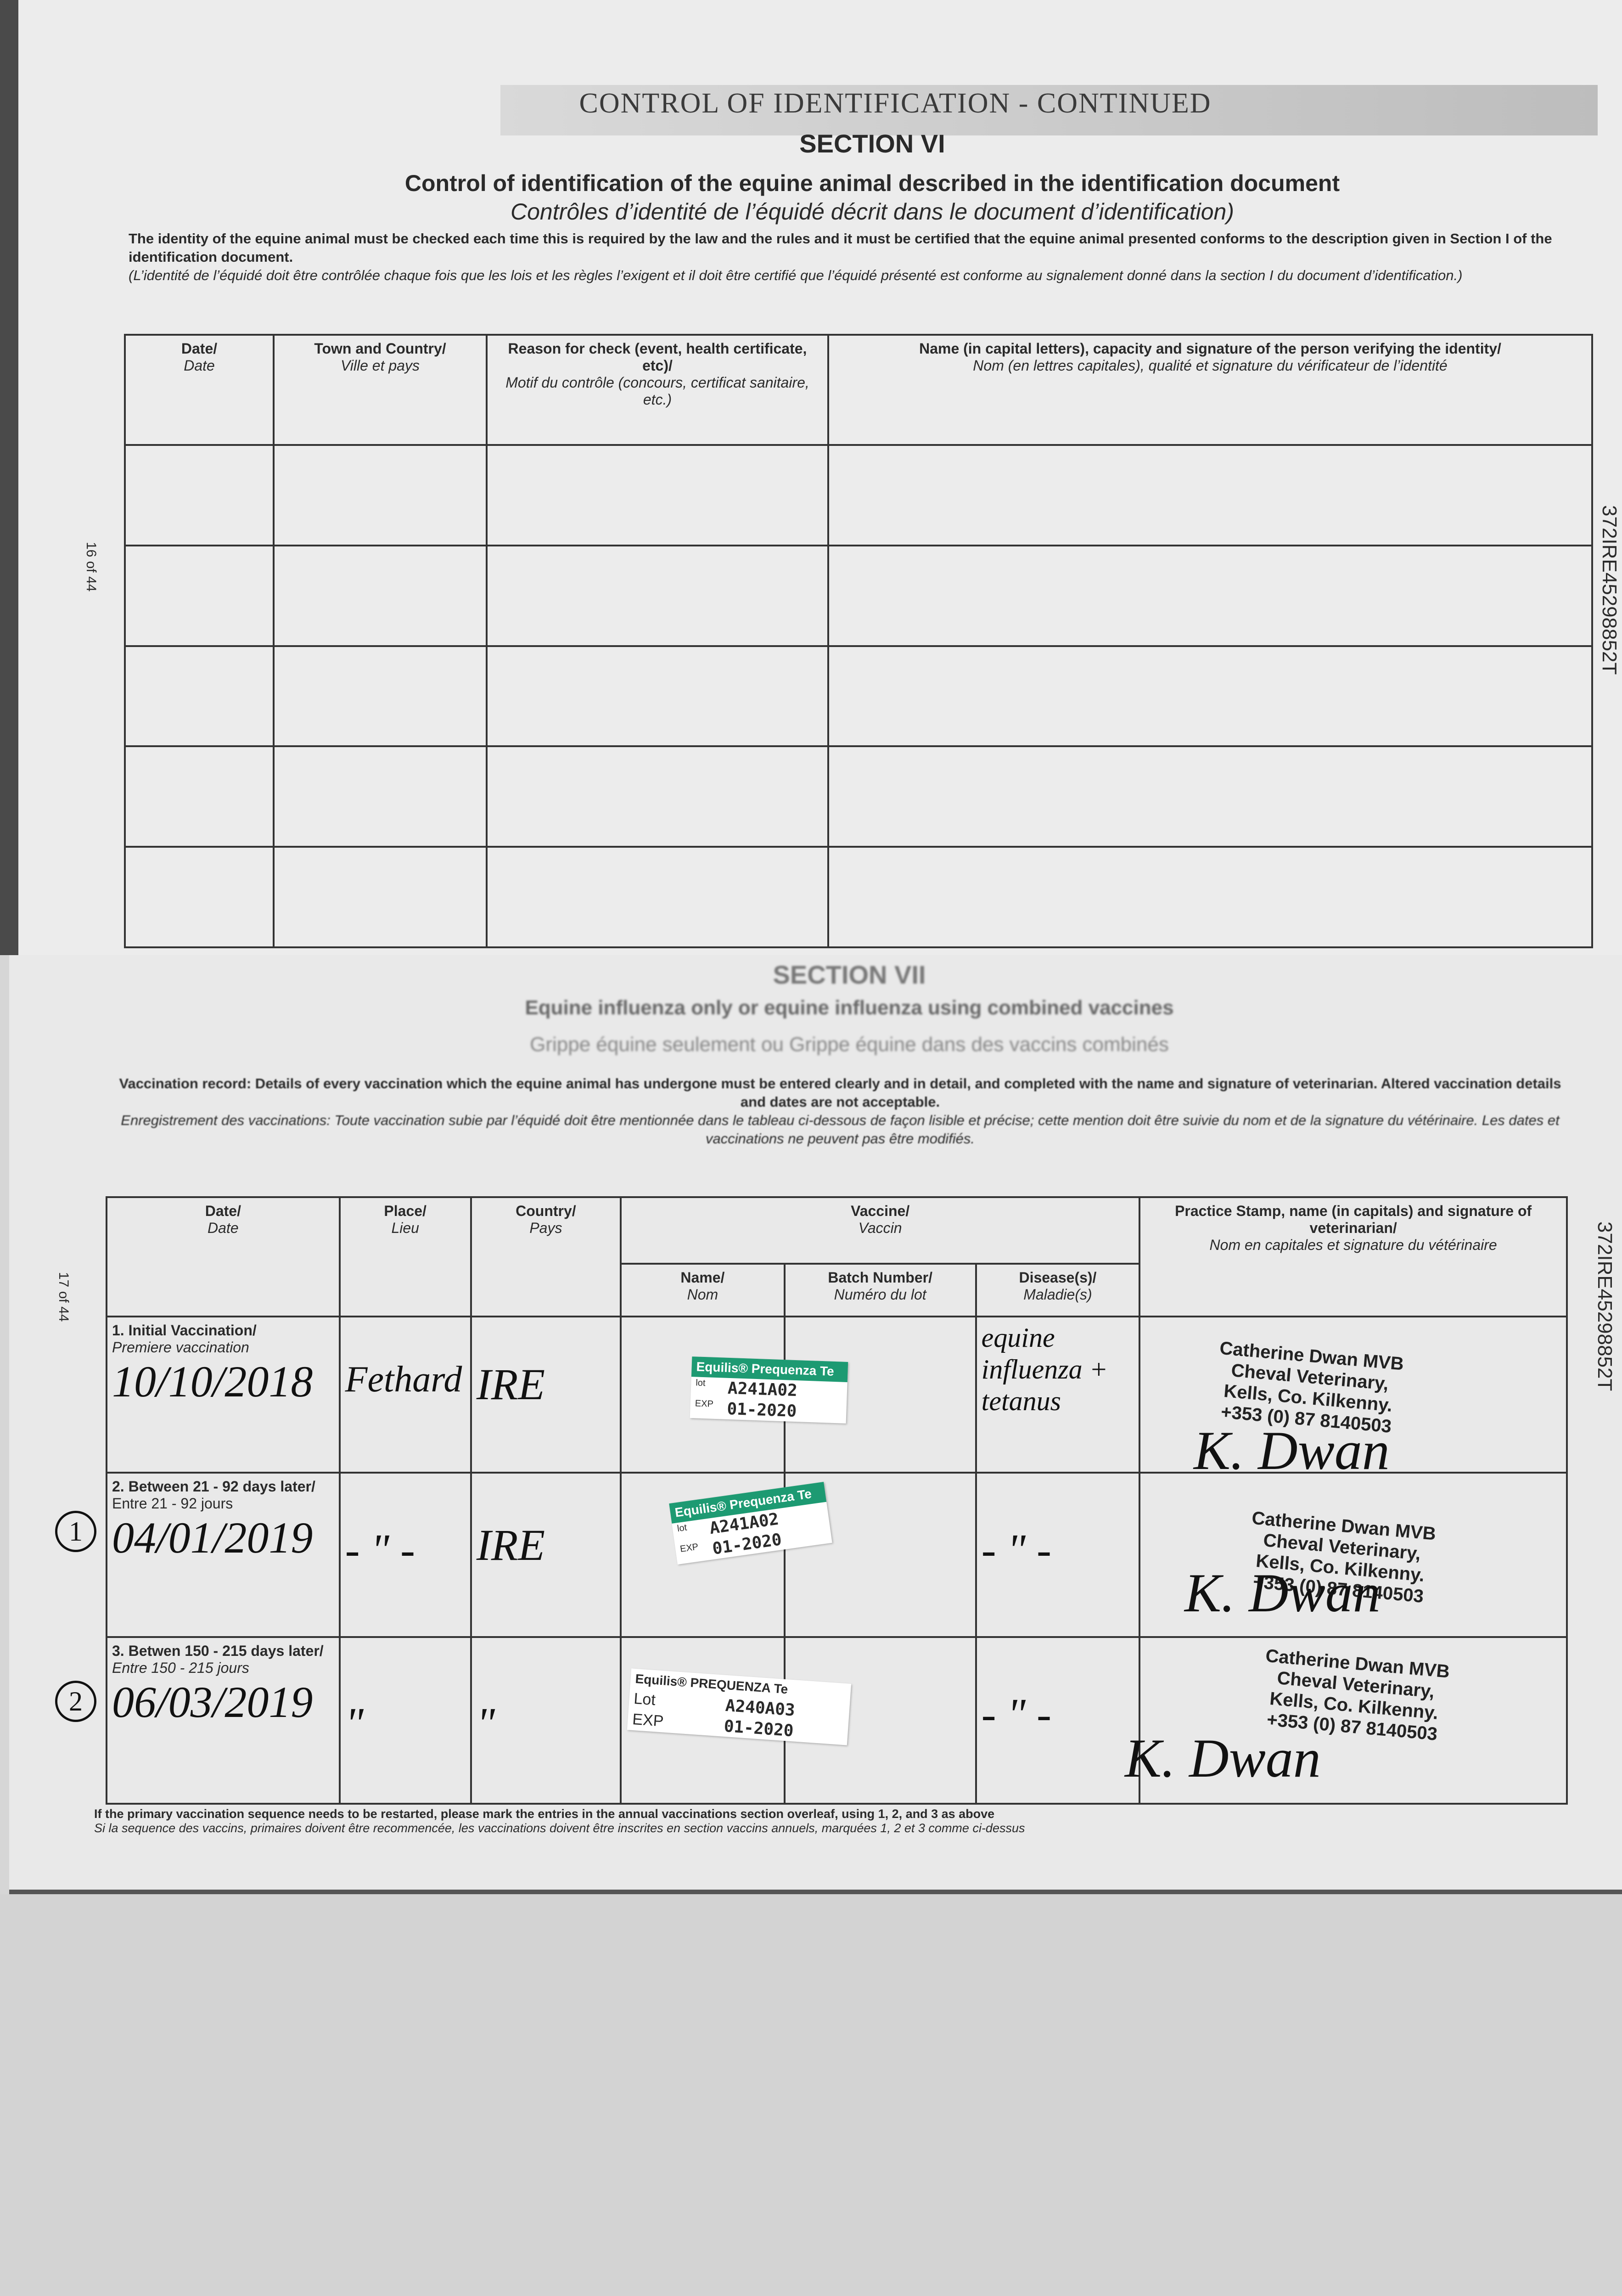 The height and width of the screenshot is (2296, 1622). Describe the element at coordinates (546, 1721) in the screenshot. I see `country: "` at that location.